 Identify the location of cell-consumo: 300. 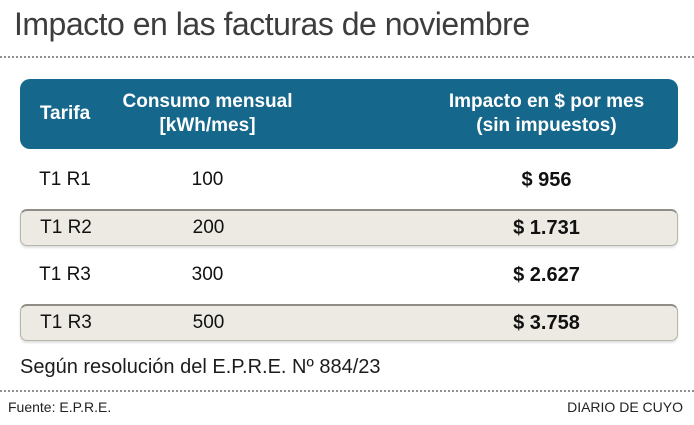
(207, 274).